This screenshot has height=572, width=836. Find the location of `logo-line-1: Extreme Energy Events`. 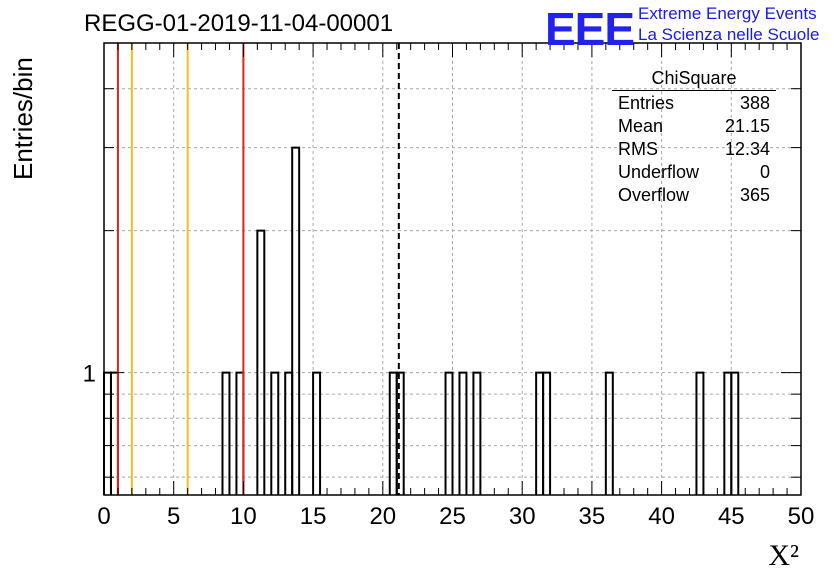

logo-line-1: Extreme Energy Events is located at coordinates (727, 13).